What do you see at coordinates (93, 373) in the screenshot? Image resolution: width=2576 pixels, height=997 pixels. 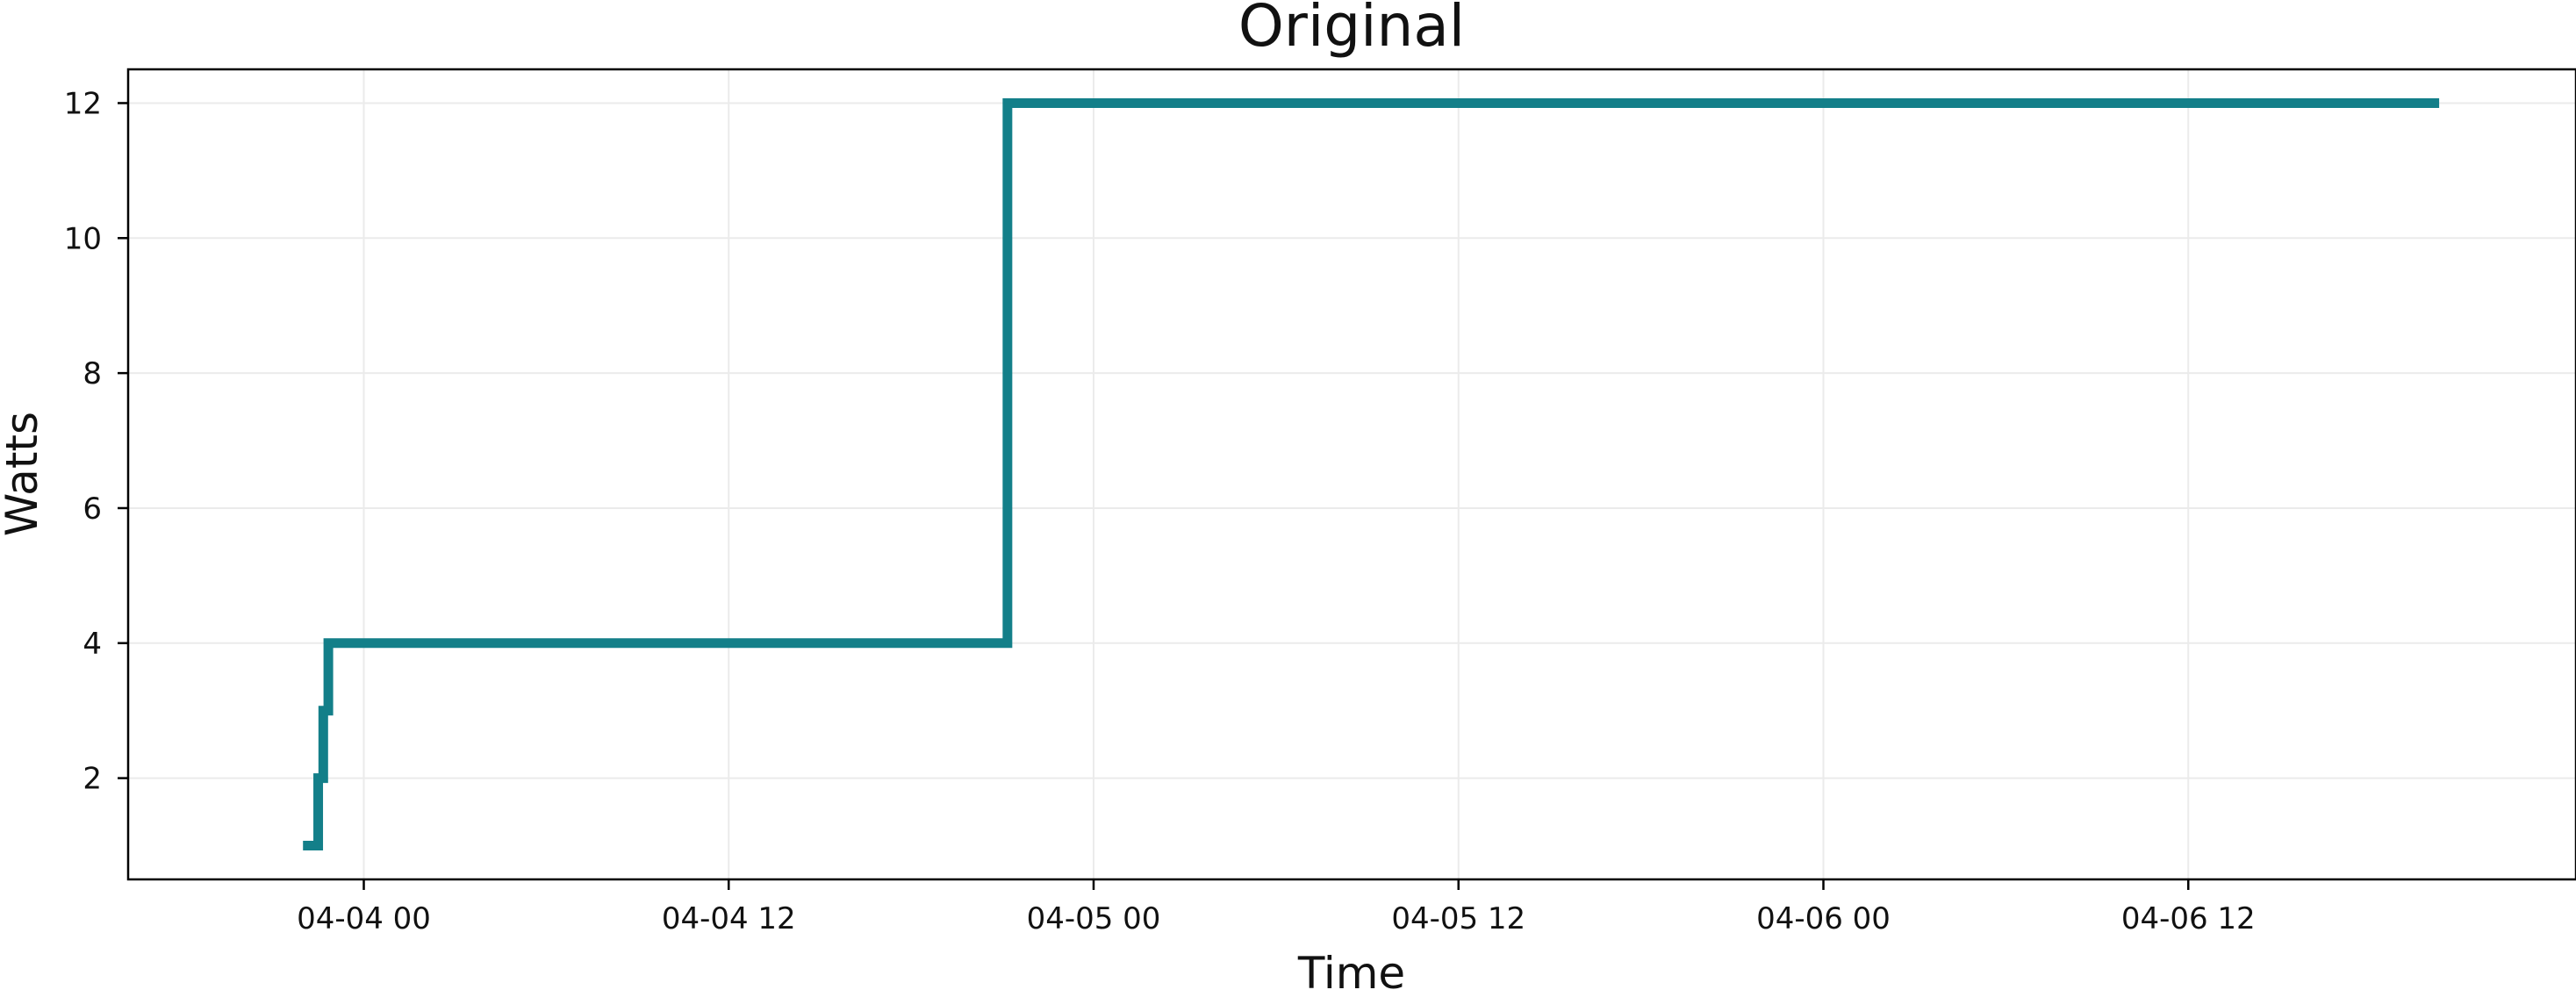 I see `y-tick-label: 8` at bounding box center [93, 373].